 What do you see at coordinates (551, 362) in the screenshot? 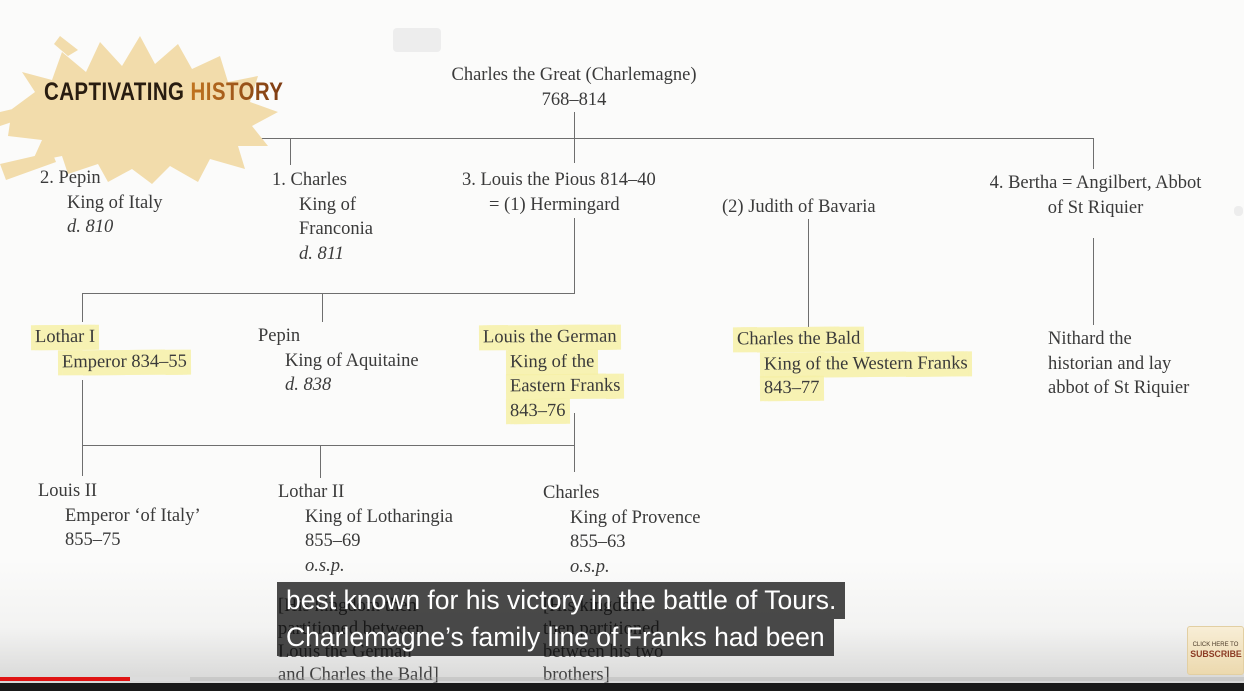
I see `tree-node-line: King of the` at bounding box center [551, 362].